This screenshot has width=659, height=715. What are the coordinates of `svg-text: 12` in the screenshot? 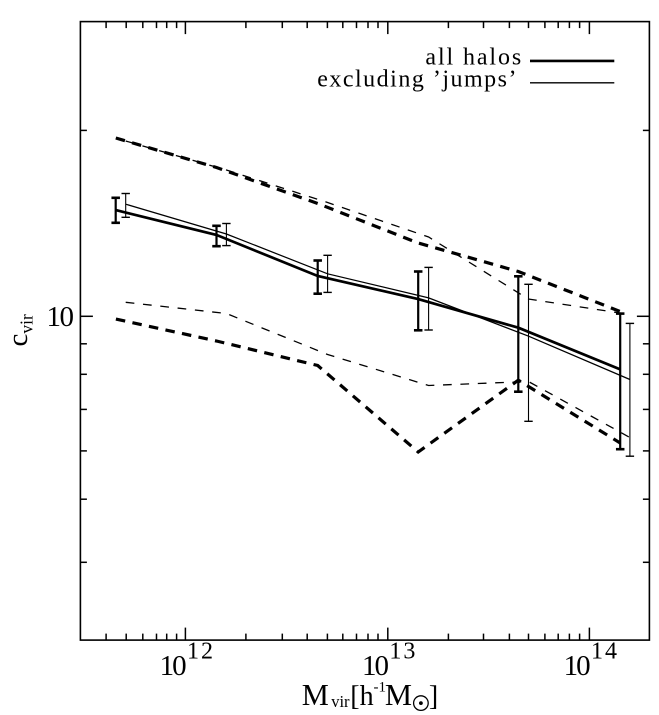 It's located at (201, 652).